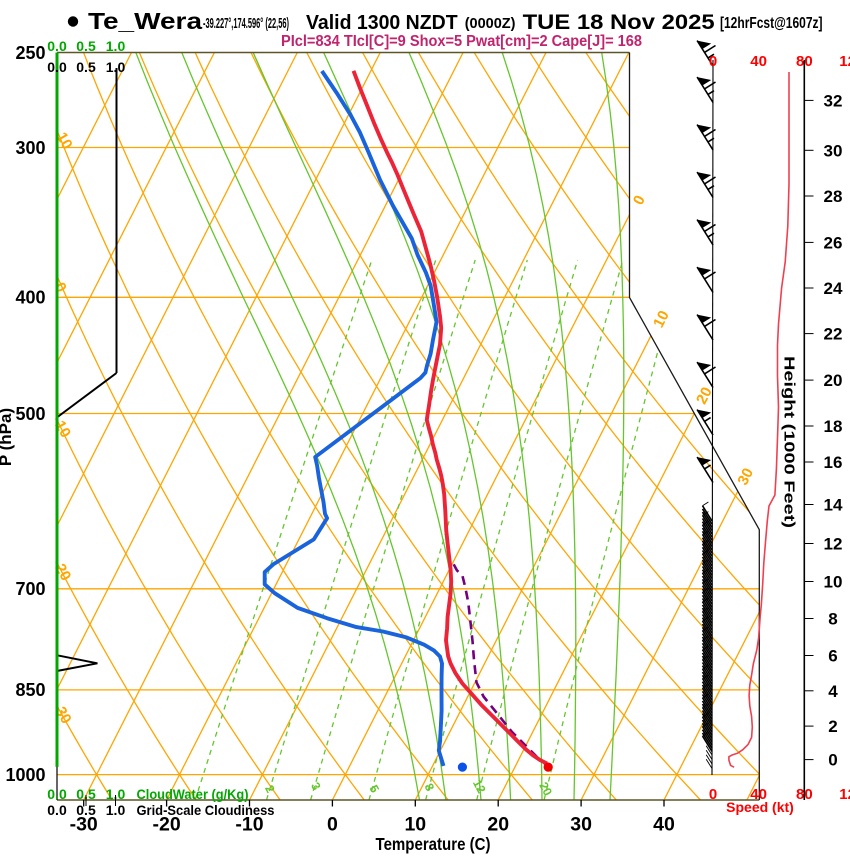 Image resolution: width=850 pixels, height=860 pixels. Describe the element at coordinates (30, 53) in the screenshot. I see `svg-text: 250` at that location.